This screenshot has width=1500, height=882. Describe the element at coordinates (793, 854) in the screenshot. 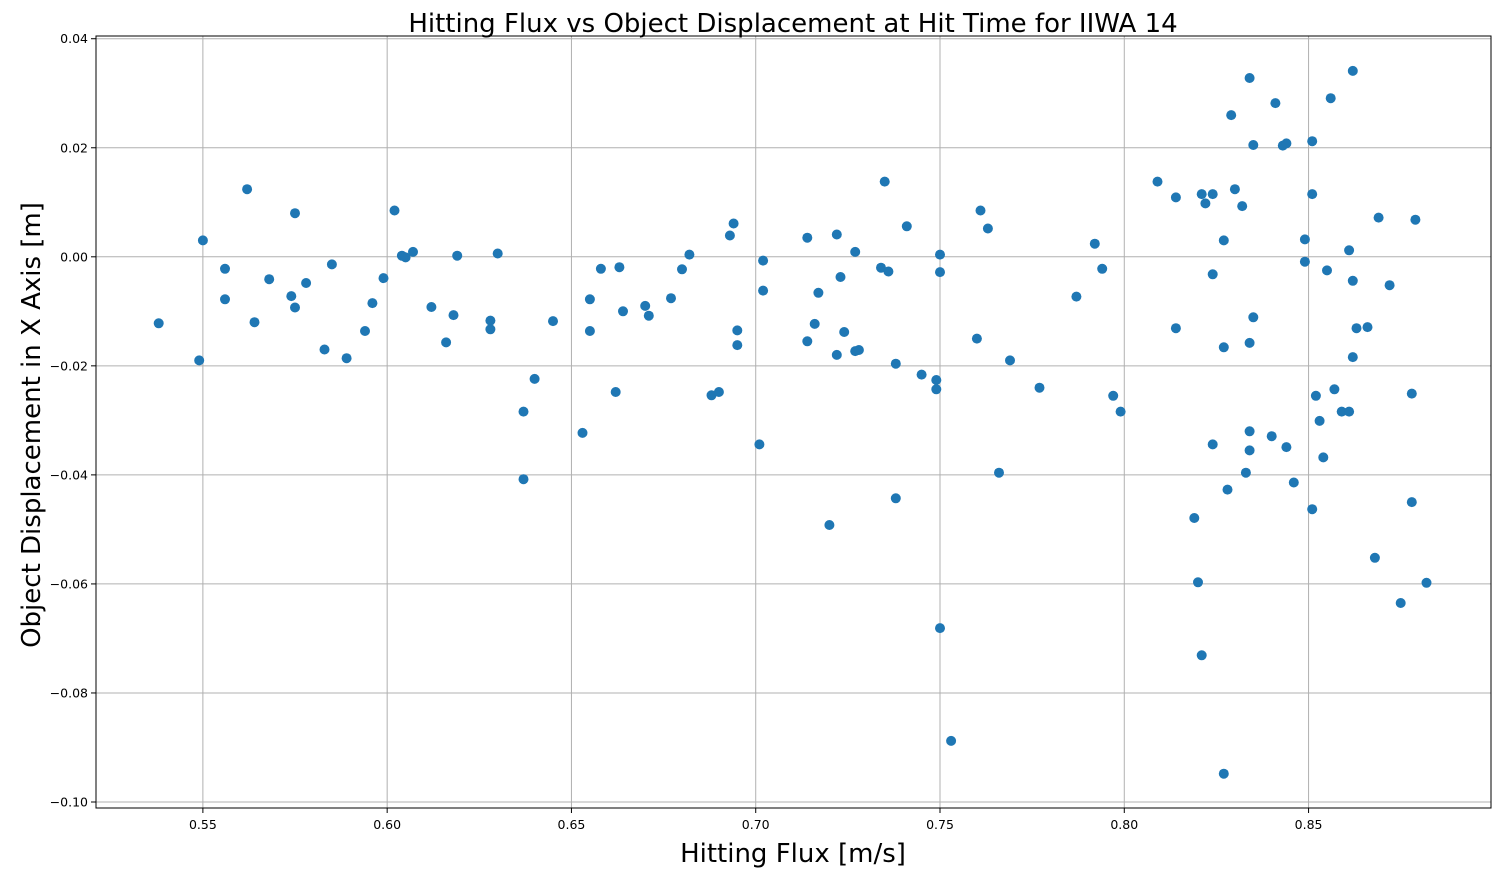

I see `x-axis-title: Hitting Flux [m/s]` at that location.